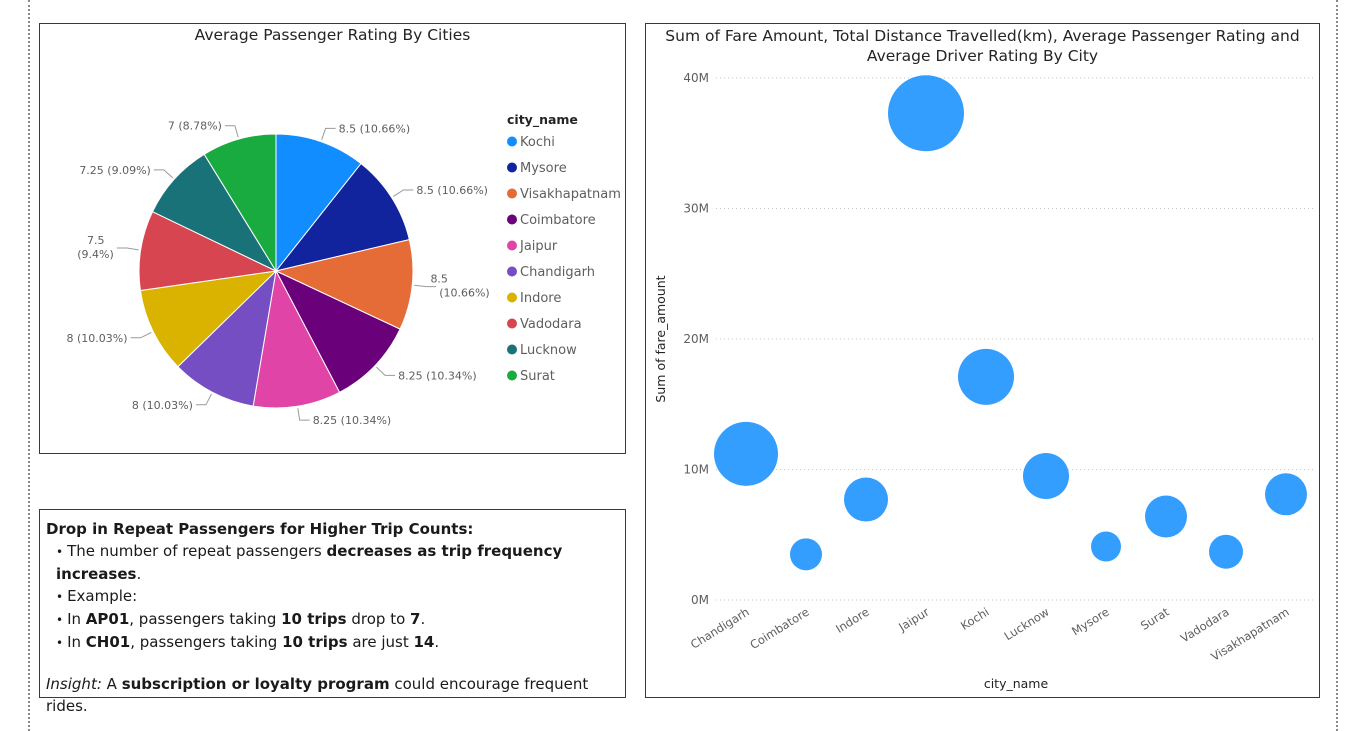 This screenshot has height=731, width=1366. I want to click on insight-label: Insight:, so click(74, 684).